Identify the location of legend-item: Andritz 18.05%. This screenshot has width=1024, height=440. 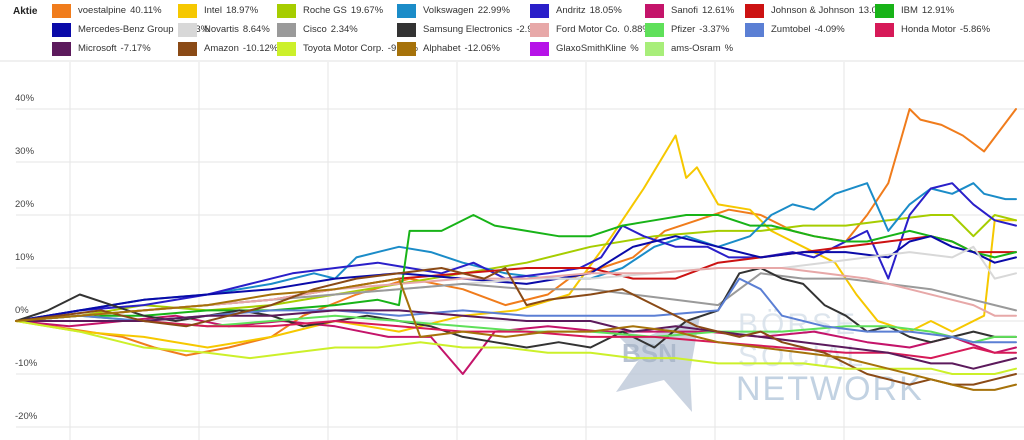
(576, 11).